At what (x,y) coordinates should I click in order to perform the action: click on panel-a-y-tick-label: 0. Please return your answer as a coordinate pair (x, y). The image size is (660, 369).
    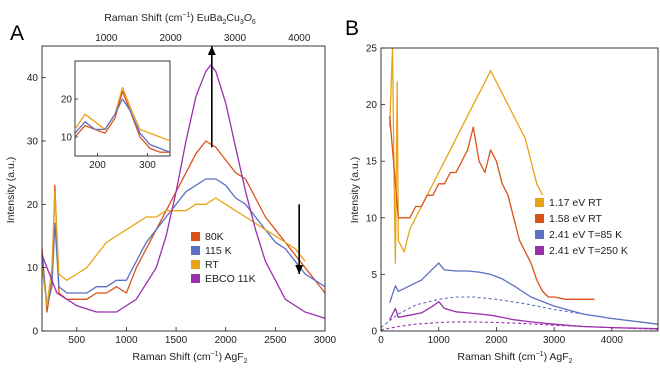
    Looking at the image, I should click on (35, 332).